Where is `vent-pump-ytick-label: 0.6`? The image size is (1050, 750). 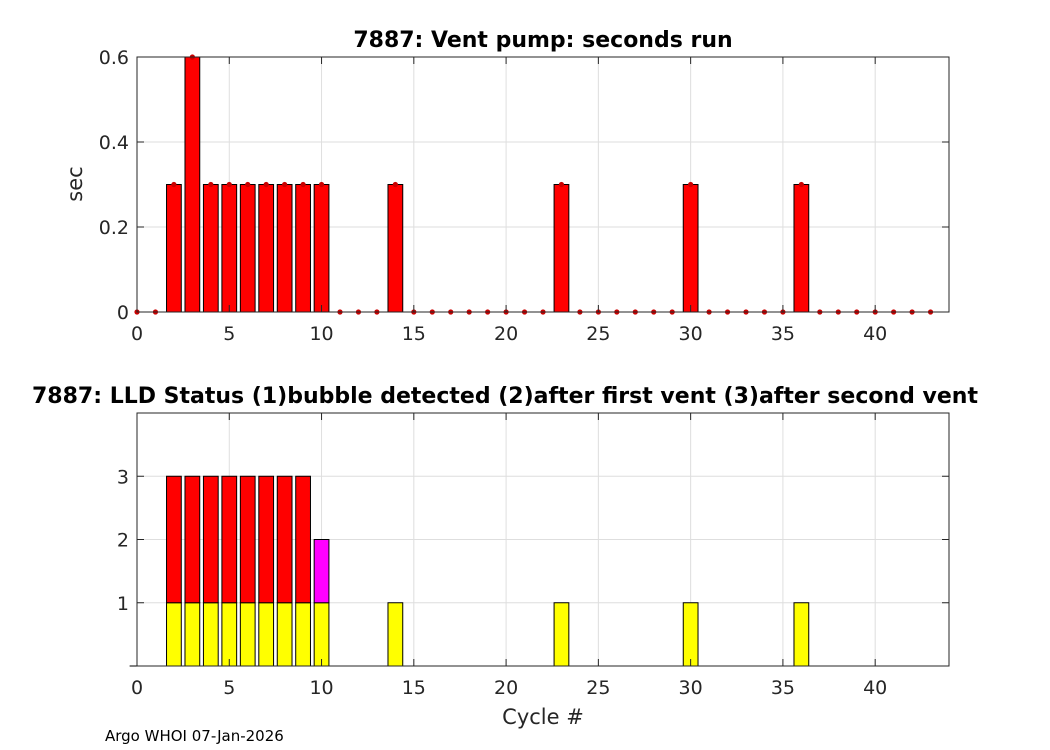
vent-pump-ytick-label: 0.6 is located at coordinates (114, 58).